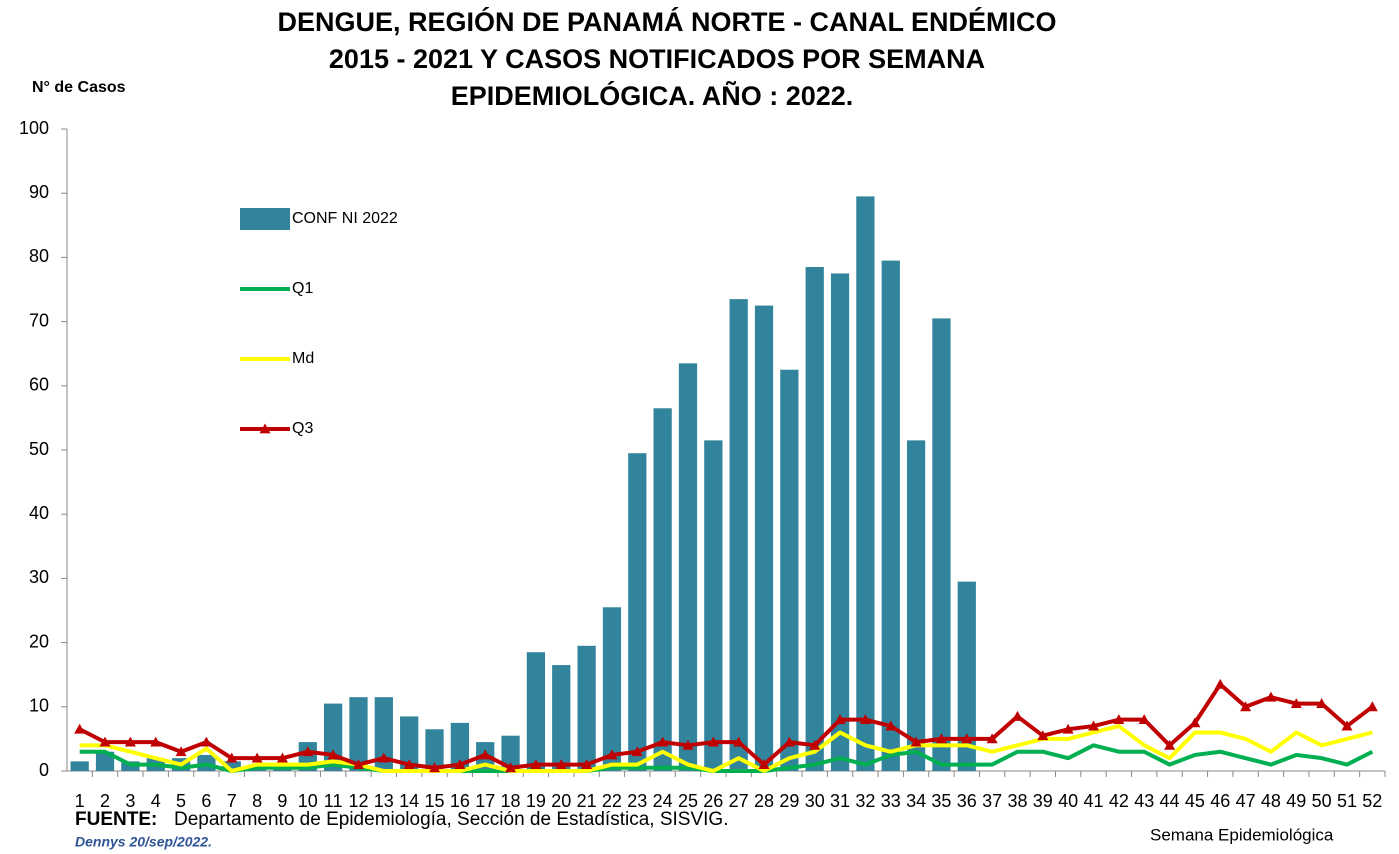 The image size is (1399, 854). What do you see at coordinates (916, 801) in the screenshot?
I see `x-tick-label: 34` at bounding box center [916, 801].